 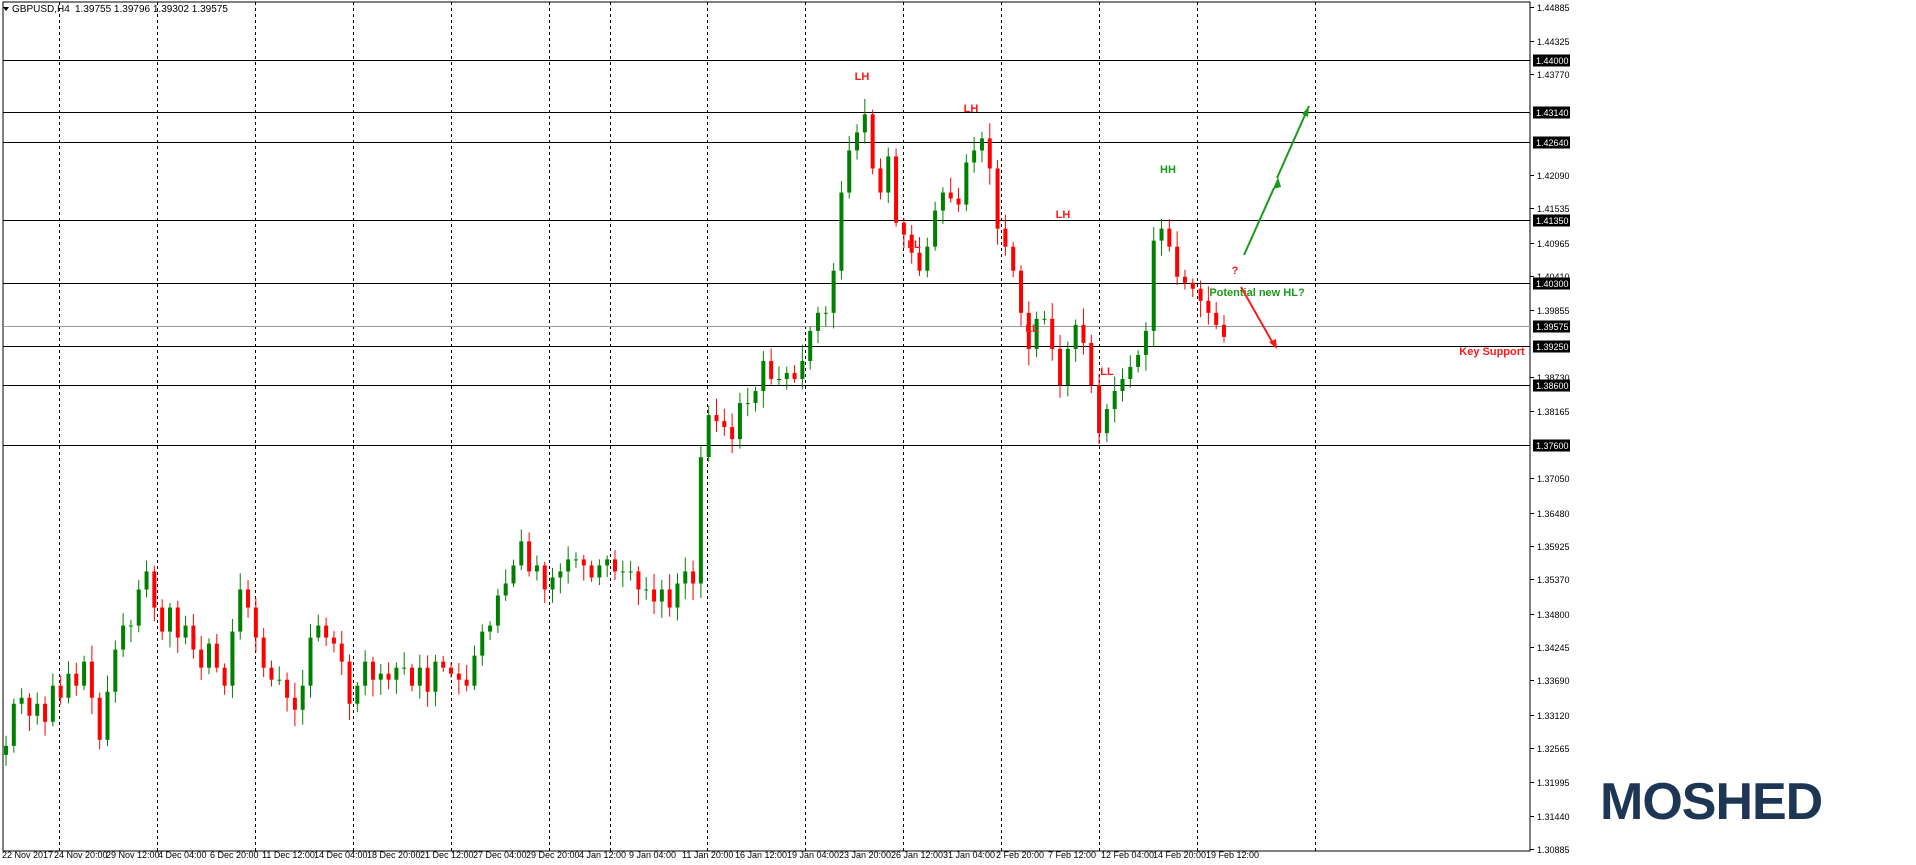 What do you see at coordinates (707, 855) in the screenshot?
I see `x-tick-label: 11 Jan 20:00` at bounding box center [707, 855].